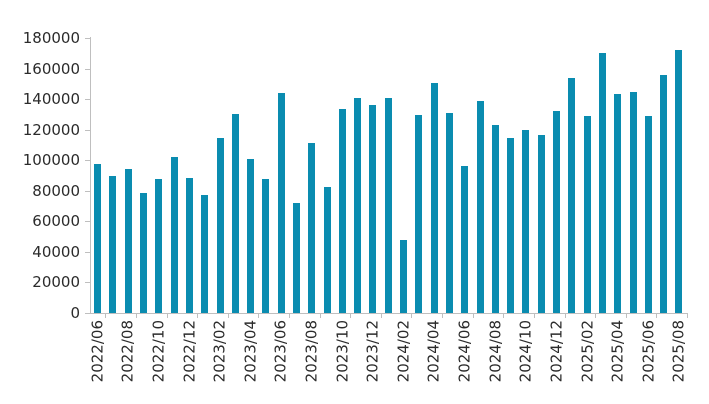 This screenshot has height=404, width=709. Describe the element at coordinates (678, 351) in the screenshot. I see `x-axis-tick-label: 2025/08` at that location.